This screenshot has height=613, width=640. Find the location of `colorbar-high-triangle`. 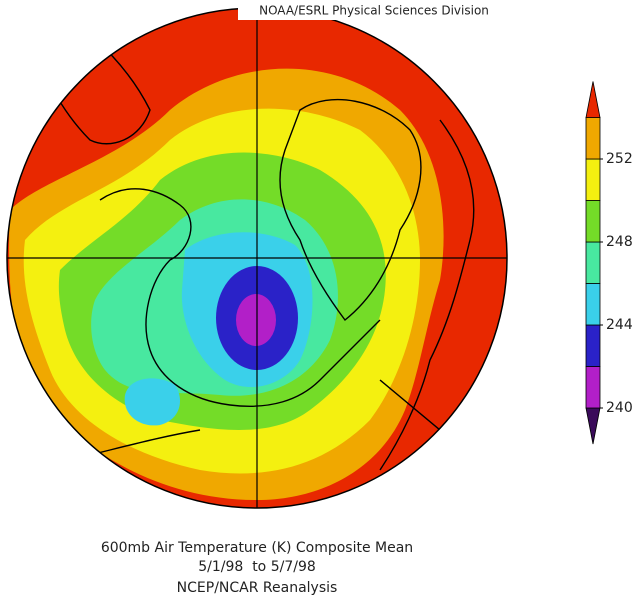

colorbar-high-triangle is located at coordinates (593, 99).